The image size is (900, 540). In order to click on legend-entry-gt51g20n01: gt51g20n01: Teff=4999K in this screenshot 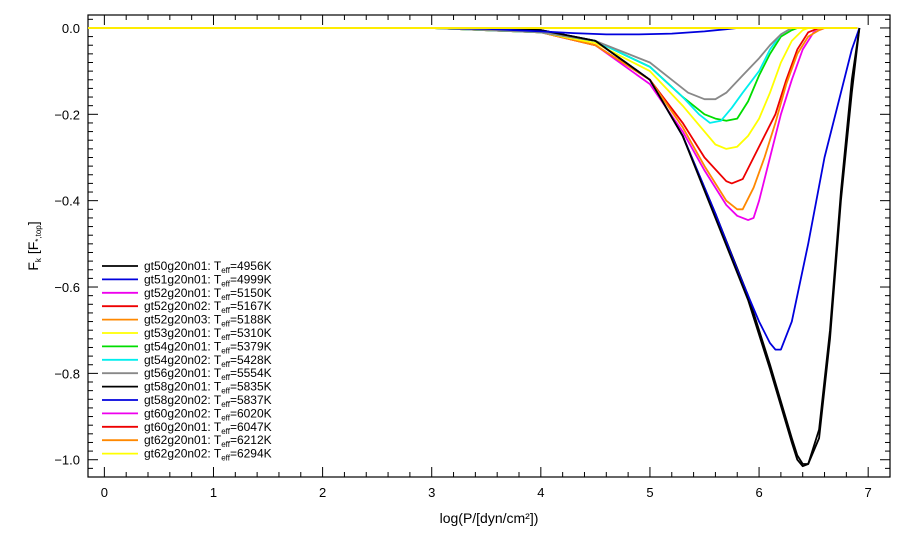, I will do `click(208, 280)`.